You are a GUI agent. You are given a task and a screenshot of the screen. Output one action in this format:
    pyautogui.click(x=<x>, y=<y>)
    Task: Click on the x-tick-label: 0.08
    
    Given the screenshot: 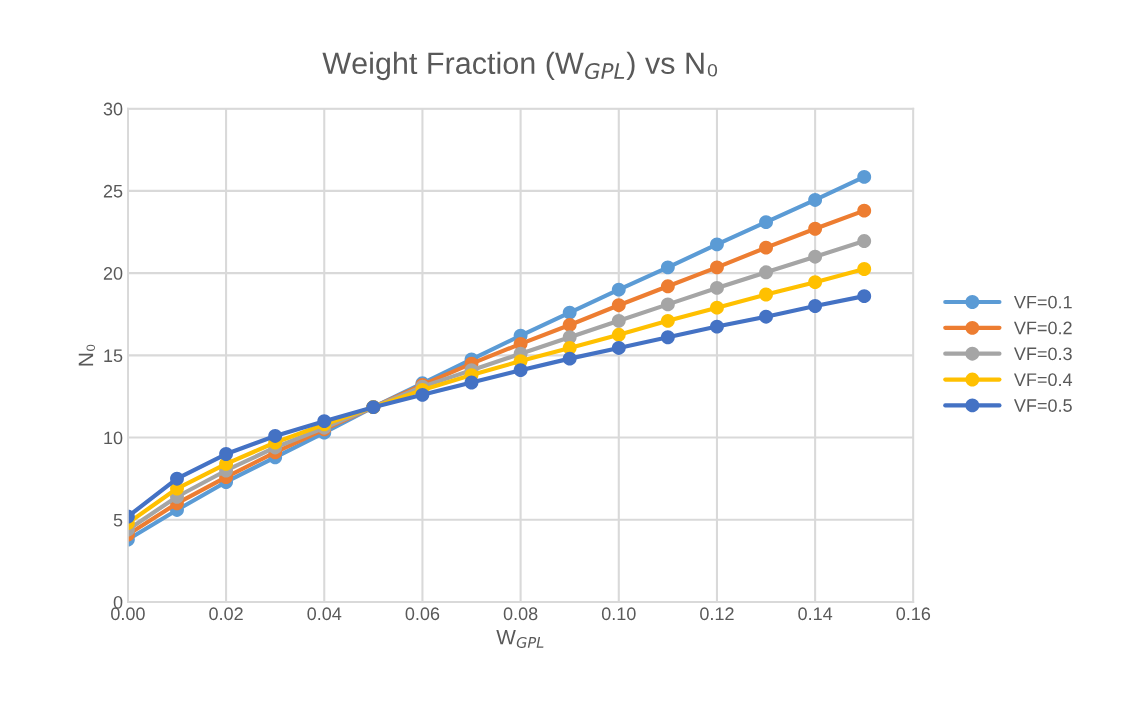 What is the action you would take?
    pyautogui.click(x=520, y=614)
    